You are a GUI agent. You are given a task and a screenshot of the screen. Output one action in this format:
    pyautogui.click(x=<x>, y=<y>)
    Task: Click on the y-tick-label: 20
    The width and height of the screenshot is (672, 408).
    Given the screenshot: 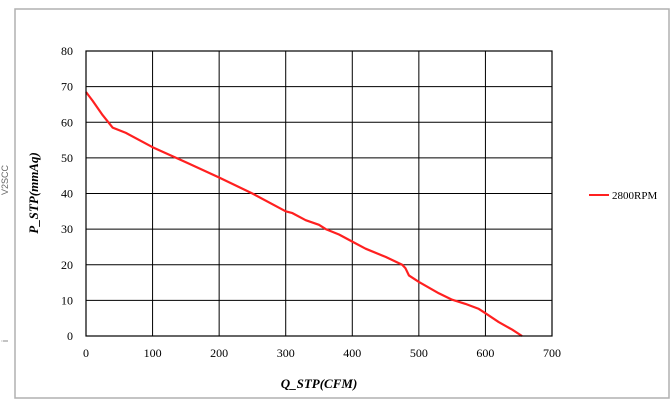 What is the action you would take?
    pyautogui.click(x=67, y=265)
    